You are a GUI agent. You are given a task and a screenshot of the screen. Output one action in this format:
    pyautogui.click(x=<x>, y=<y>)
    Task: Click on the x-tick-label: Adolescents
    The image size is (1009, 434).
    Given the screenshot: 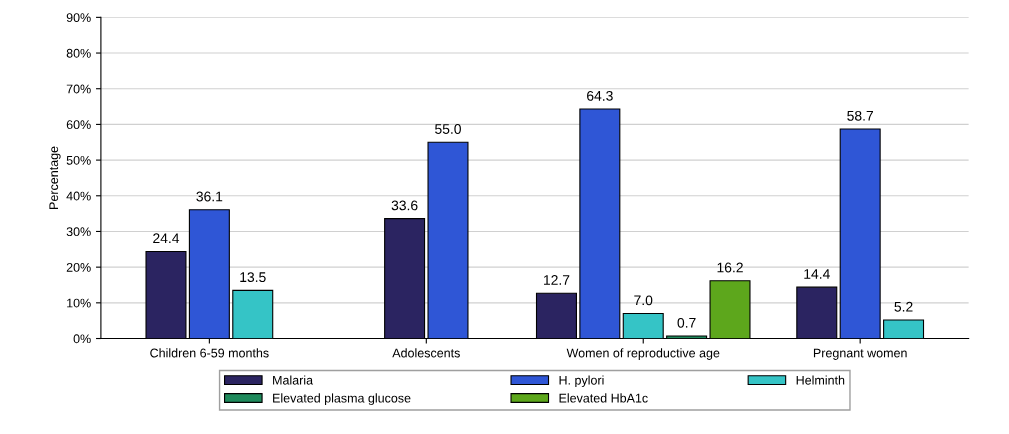 What is the action you would take?
    pyautogui.click(x=426, y=353)
    